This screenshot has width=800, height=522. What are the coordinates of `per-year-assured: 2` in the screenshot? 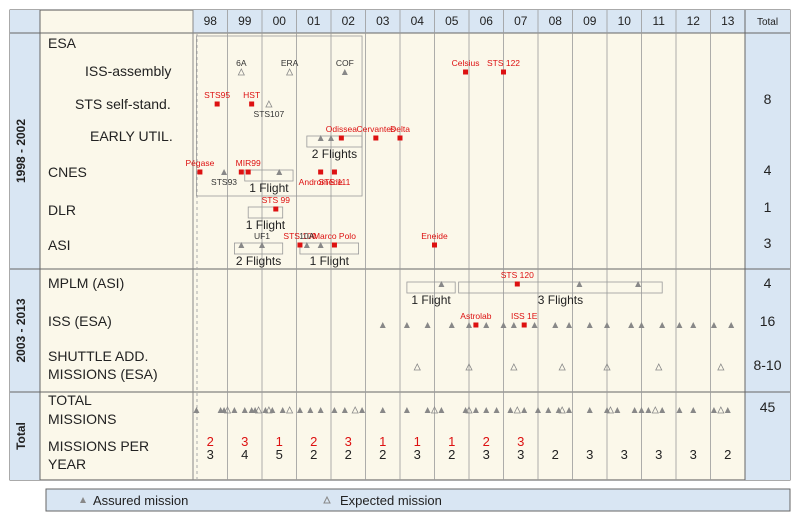 It's located at (451, 454).